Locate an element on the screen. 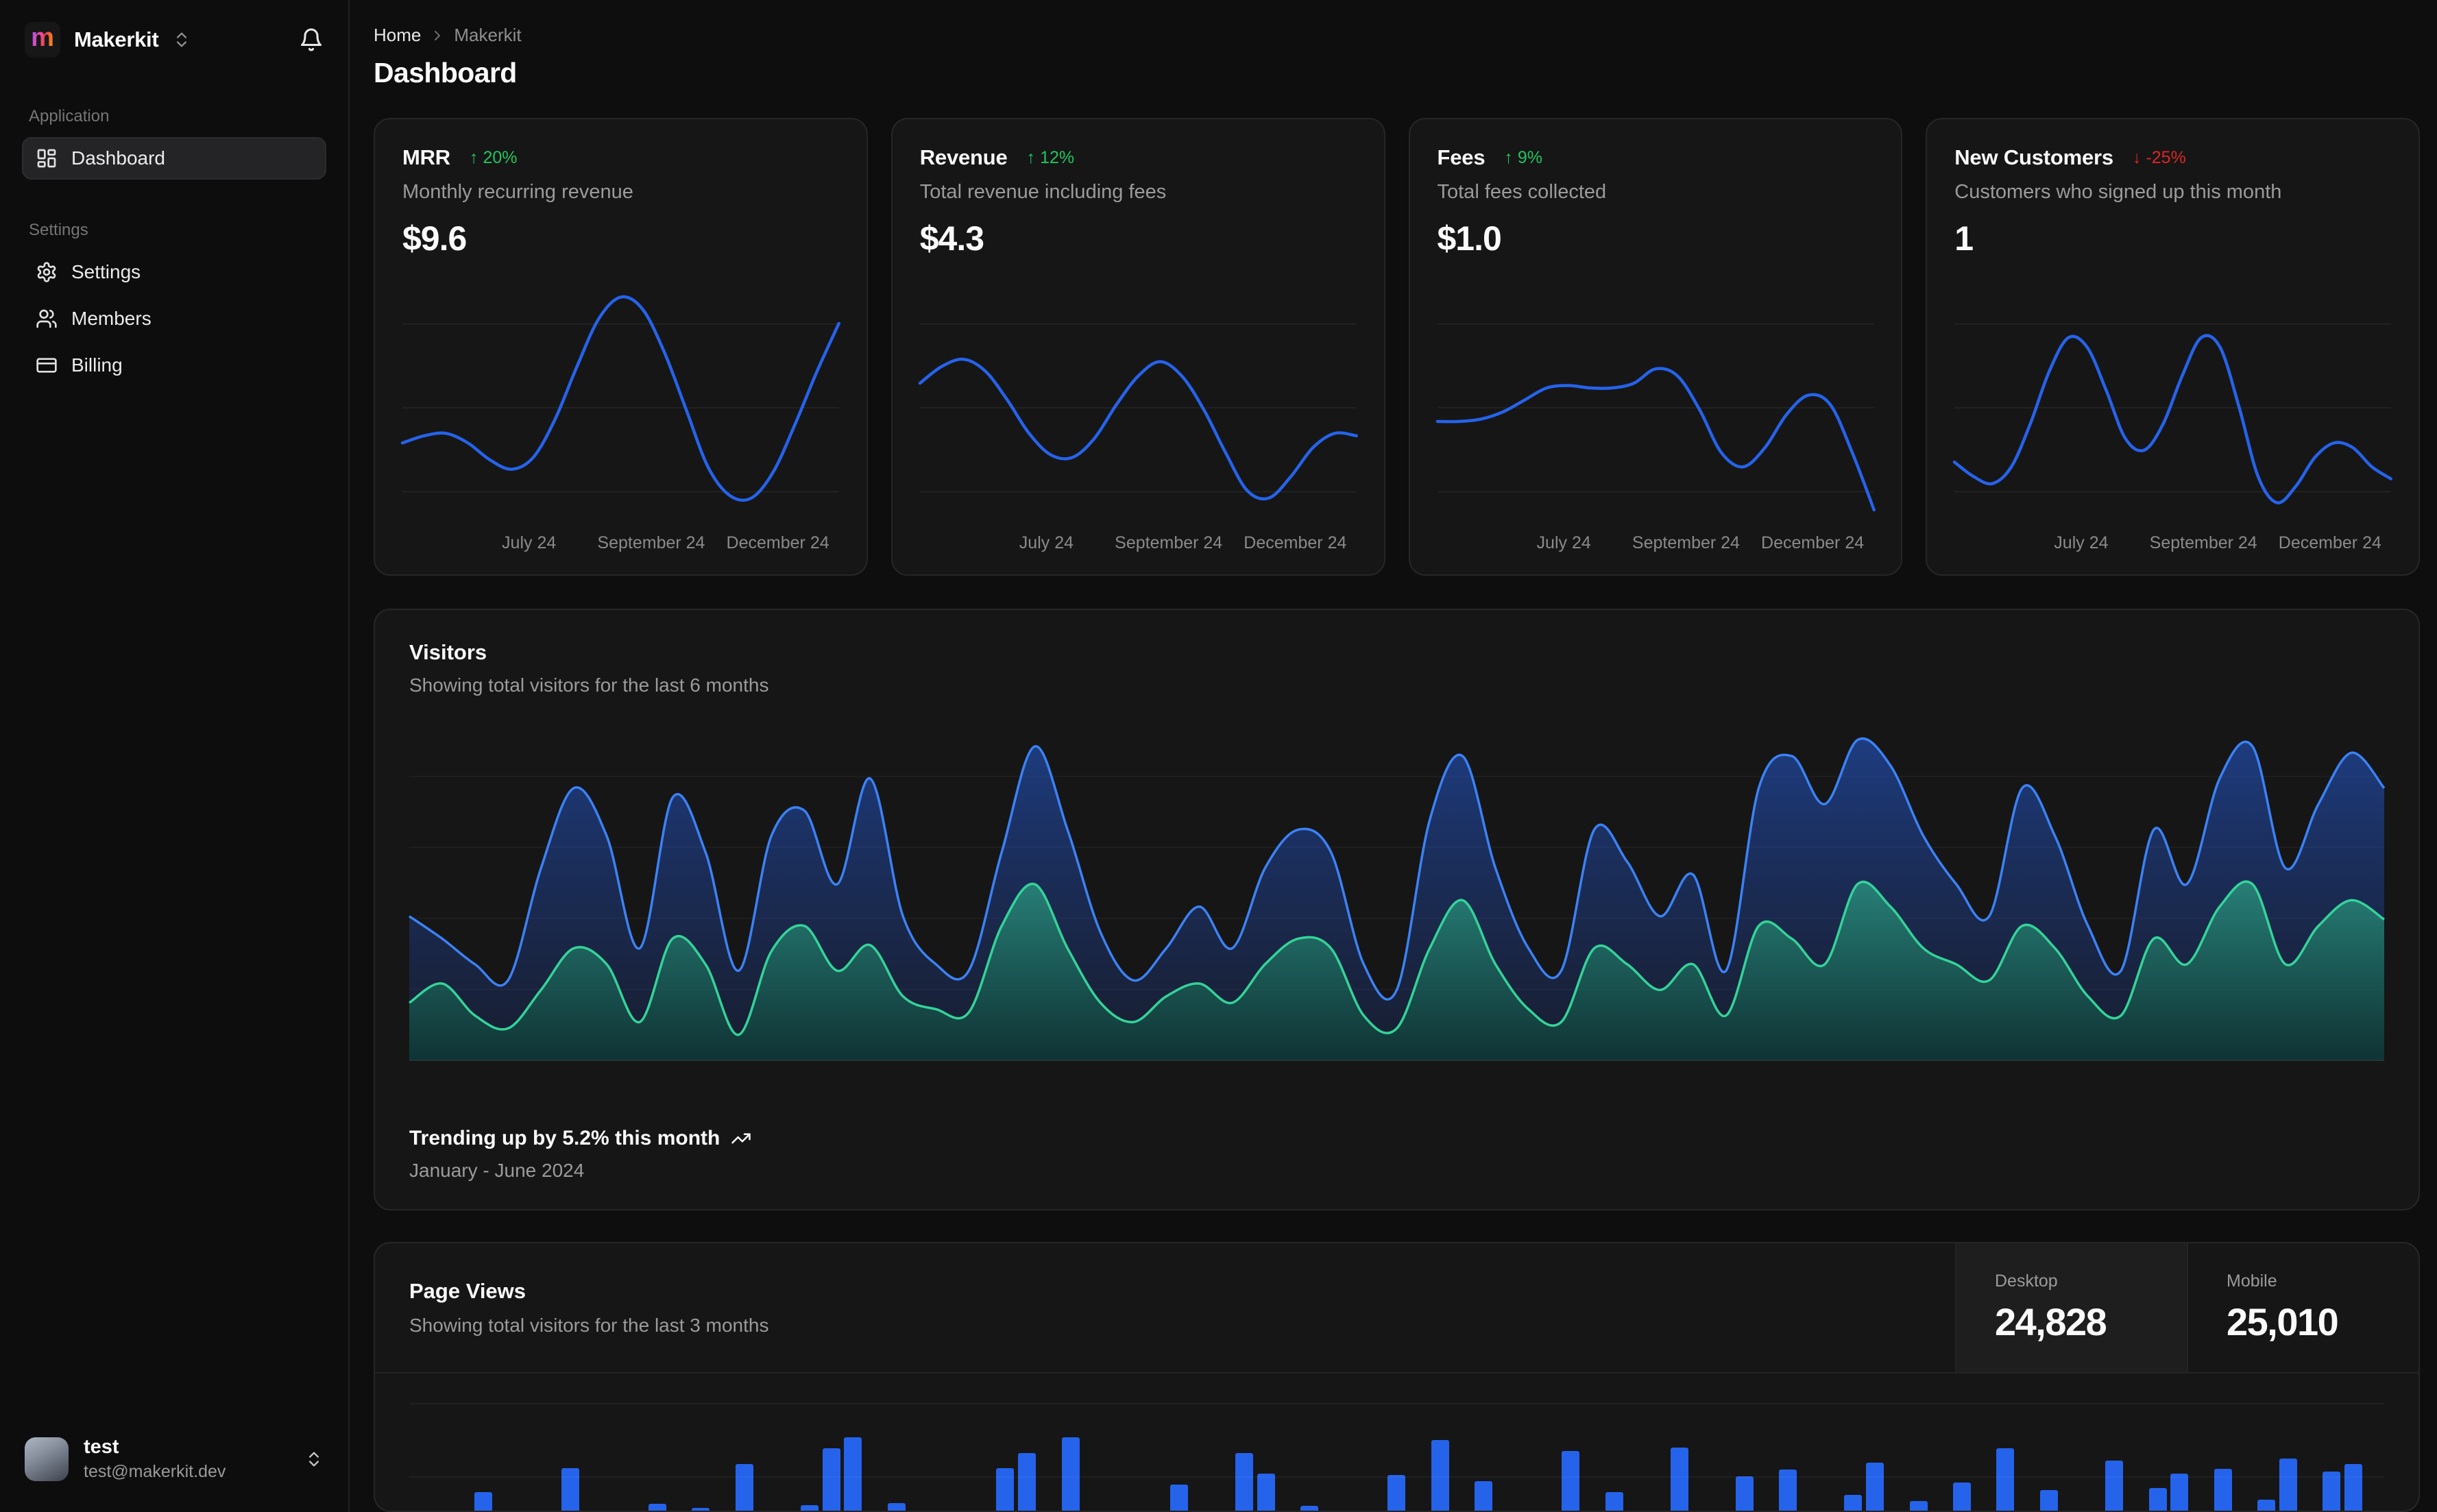 The width and height of the screenshot is (2437, 1512). mrr-sparkline-chart is located at coordinates (621, 395).